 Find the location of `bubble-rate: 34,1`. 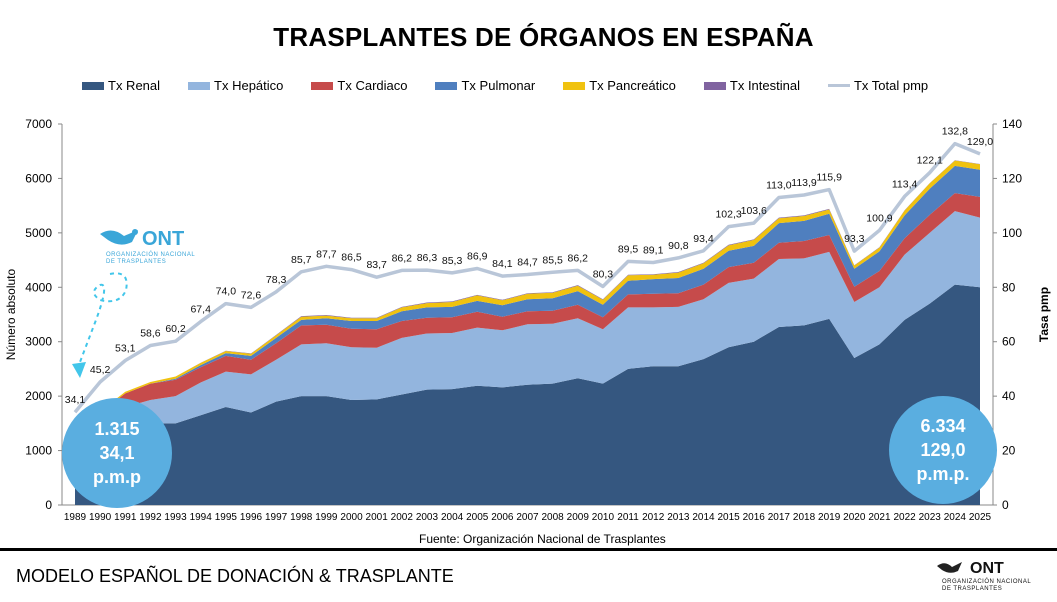

bubble-rate: 34,1 is located at coordinates (117, 453).